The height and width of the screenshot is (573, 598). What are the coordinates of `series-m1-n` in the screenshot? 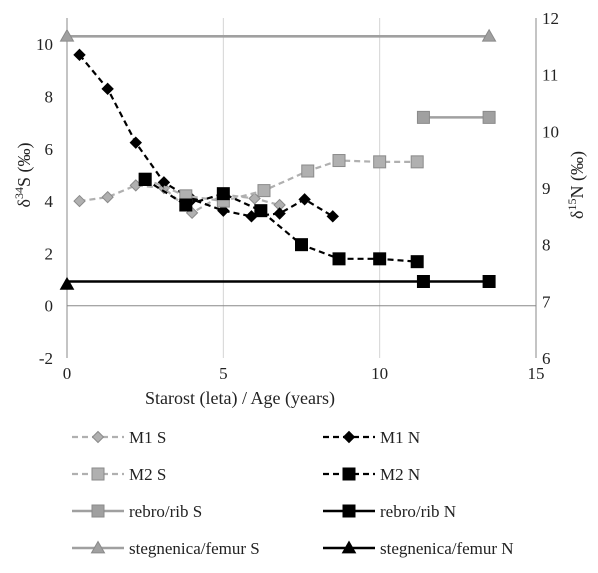 It's located at (206, 135).